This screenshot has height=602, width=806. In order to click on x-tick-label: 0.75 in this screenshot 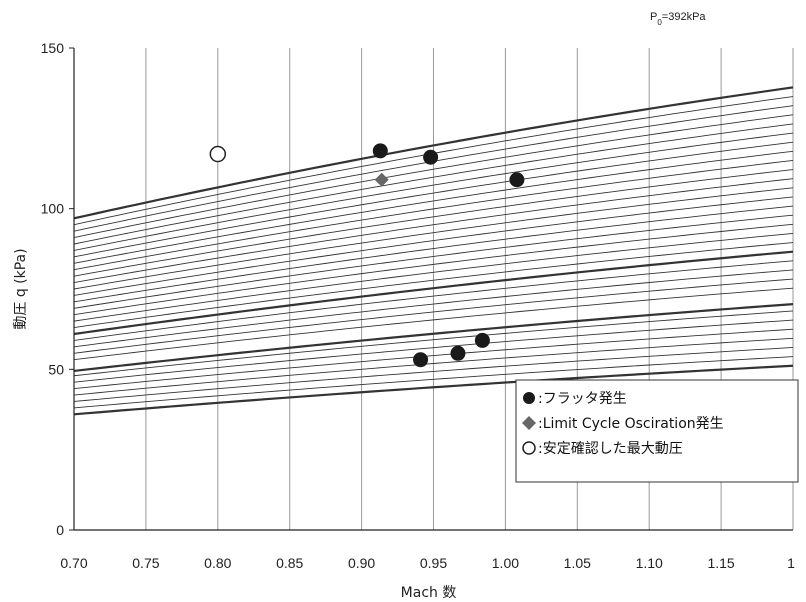, I will do `click(145, 563)`.